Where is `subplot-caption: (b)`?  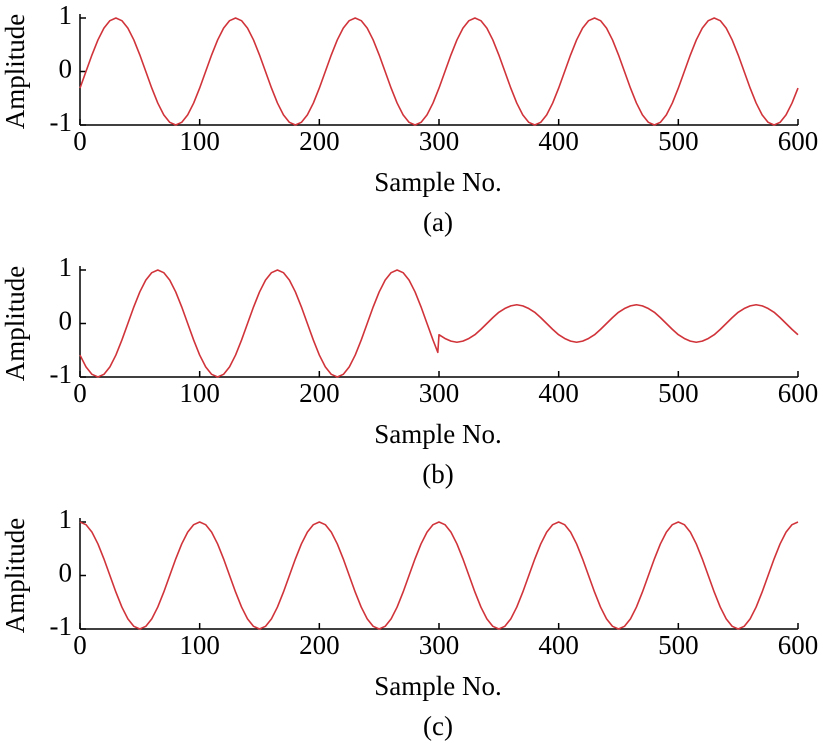 subplot-caption: (b) is located at coordinates (437, 474).